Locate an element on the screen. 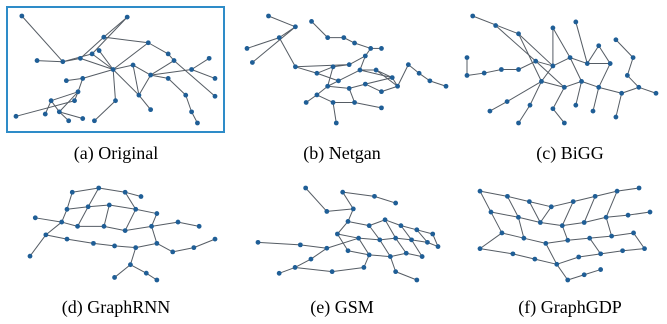  graph-bigg is located at coordinates (561, 69).